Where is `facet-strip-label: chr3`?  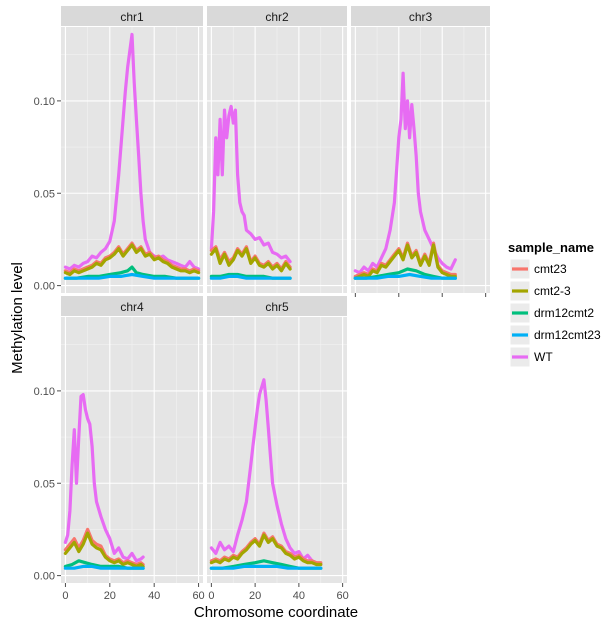
facet-strip-label: chr3 is located at coordinates (421, 17).